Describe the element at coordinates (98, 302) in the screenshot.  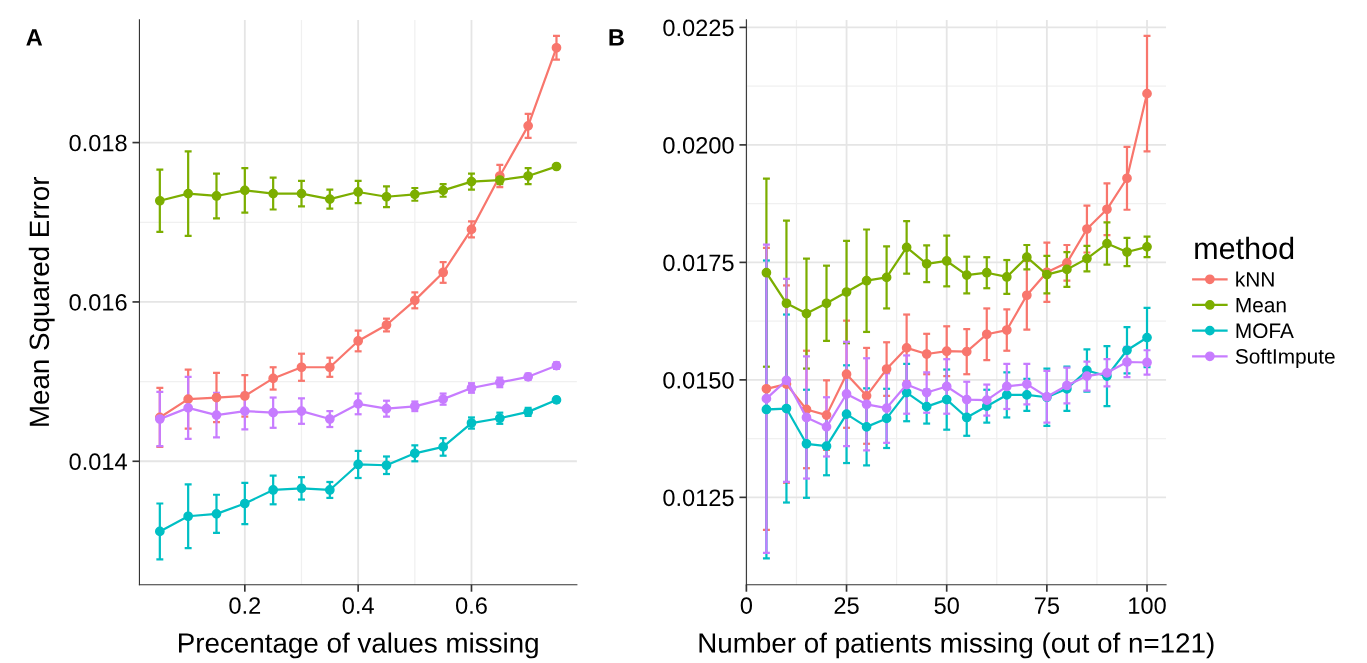
I see `y-tick-label: 0.016` at that location.